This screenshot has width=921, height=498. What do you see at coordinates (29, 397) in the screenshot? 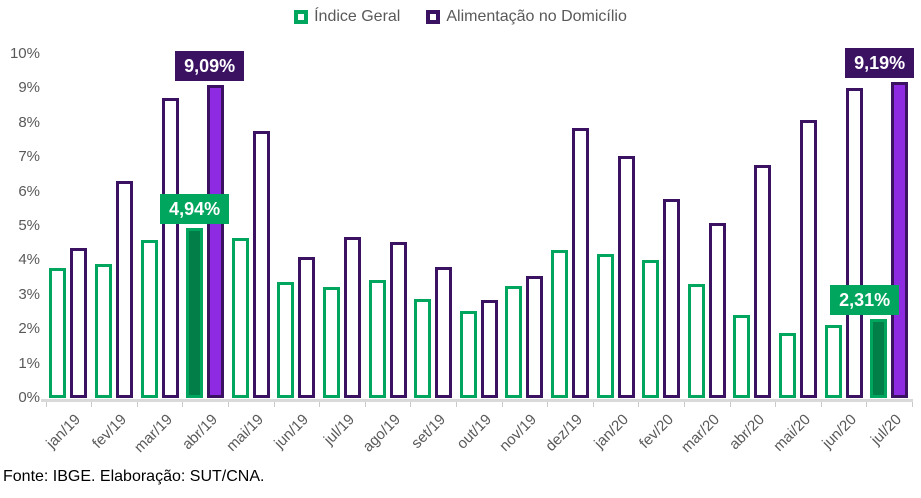
I see `y-axis-label: 0%` at bounding box center [29, 397].